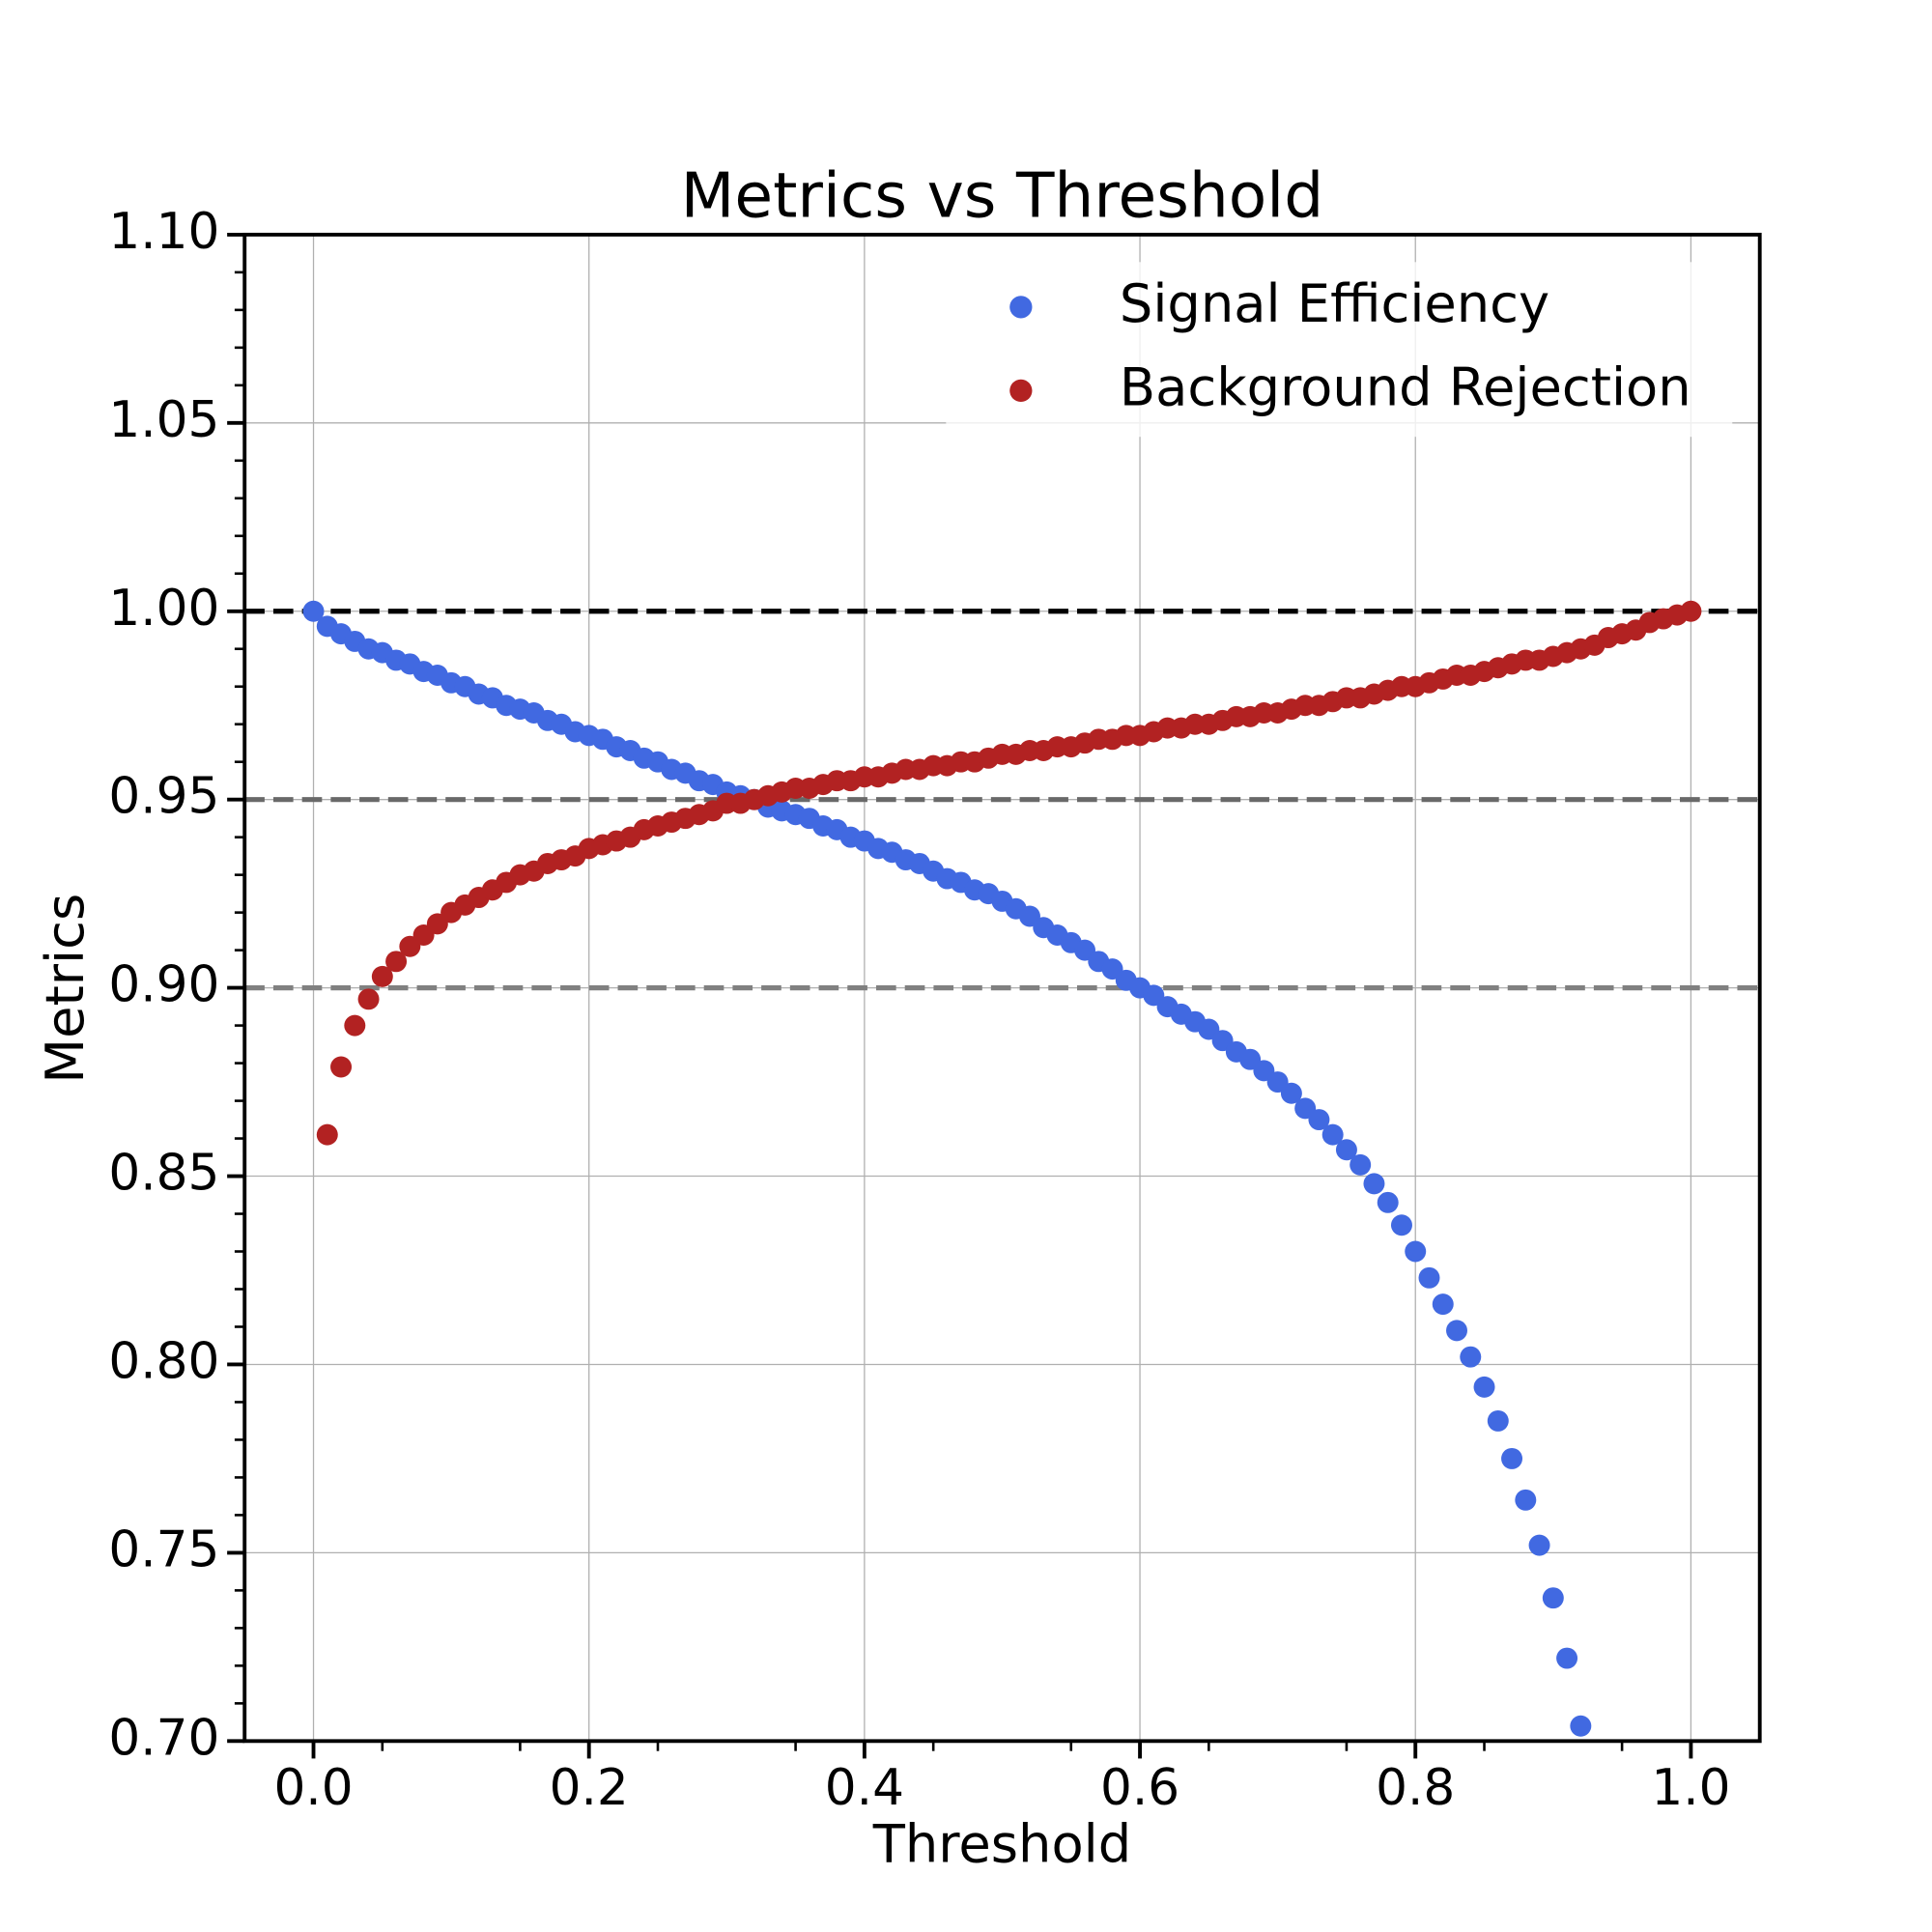 Image resolution: width=1932 pixels, height=1932 pixels. Describe the element at coordinates (313, 1788) in the screenshot. I see `x-tick-label: 0.0` at that location.